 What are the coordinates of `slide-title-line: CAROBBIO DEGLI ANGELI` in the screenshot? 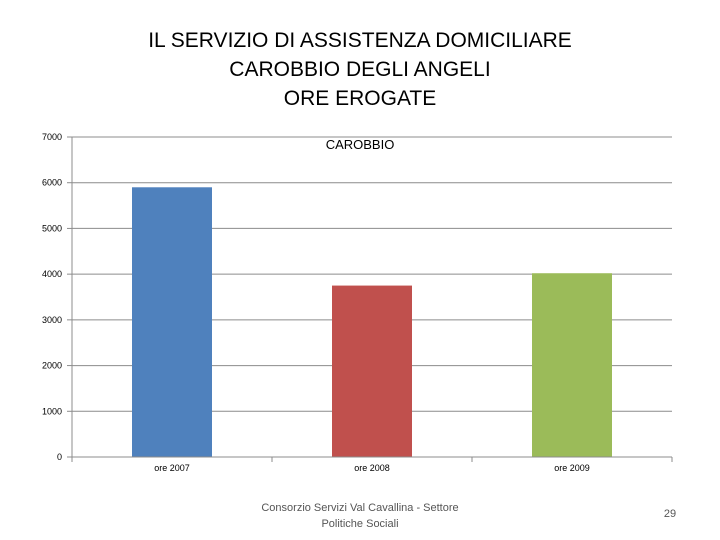 It's located at (360, 69).